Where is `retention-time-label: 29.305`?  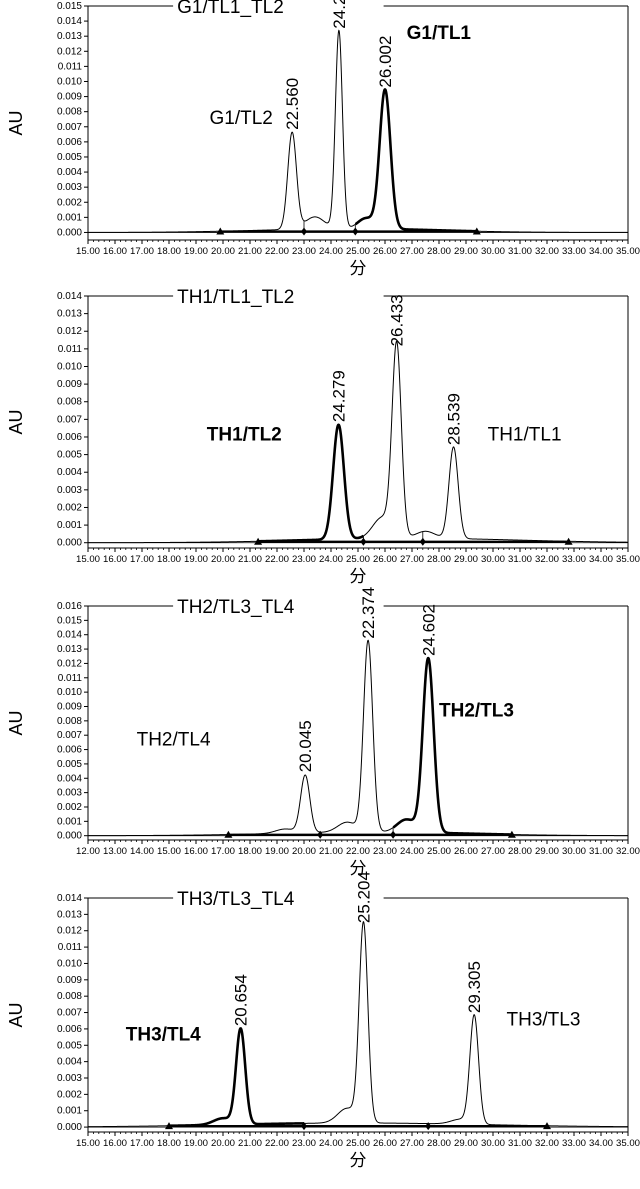 retention-time-label: 29.305 is located at coordinates (474, 987).